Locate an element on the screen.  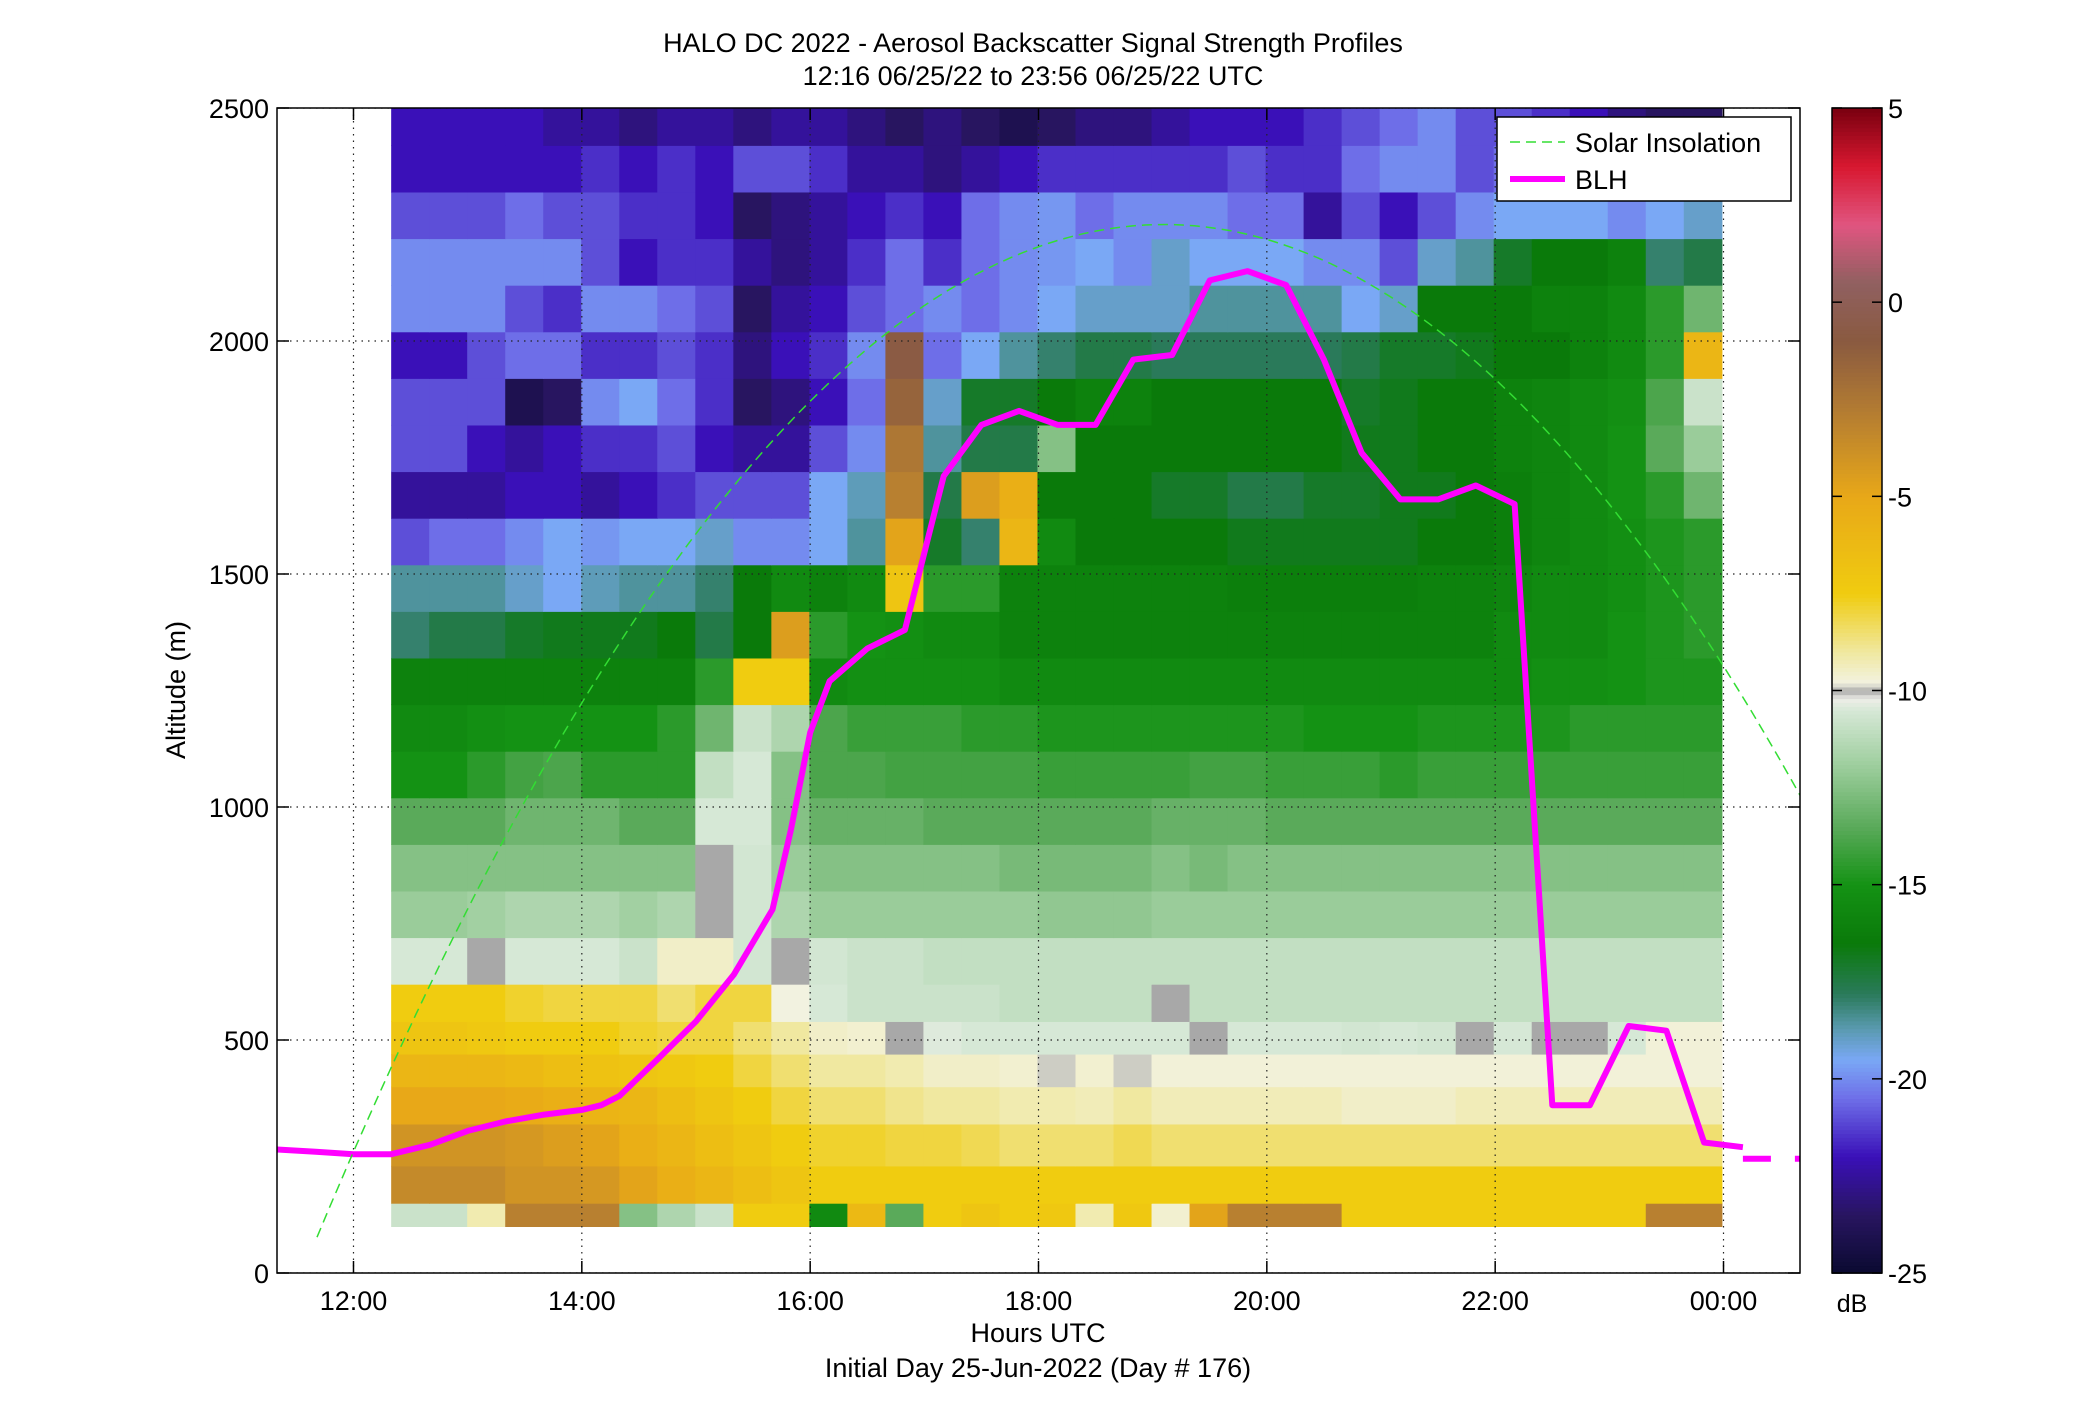
colorbar-label: dB is located at coordinates (1852, 1304).